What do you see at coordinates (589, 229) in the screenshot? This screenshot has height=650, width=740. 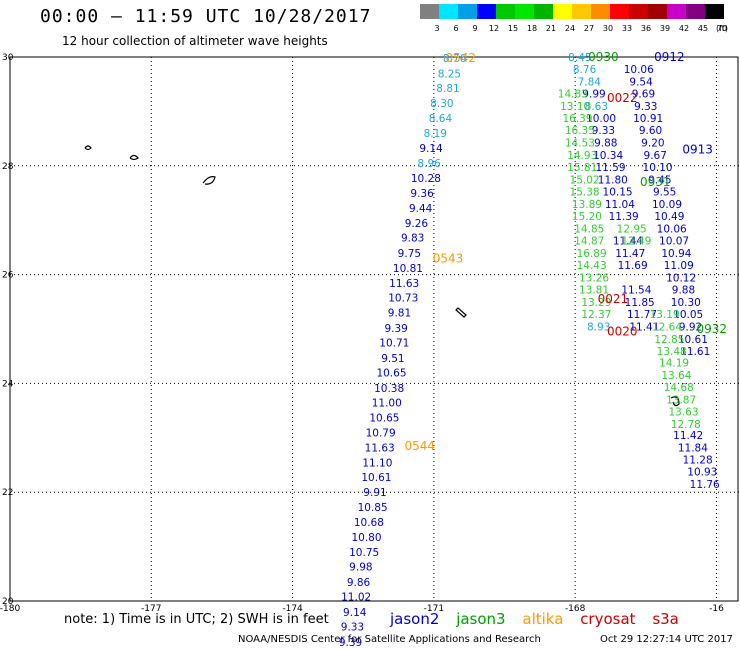 I see `wave-height-reading: 14.85` at bounding box center [589, 229].